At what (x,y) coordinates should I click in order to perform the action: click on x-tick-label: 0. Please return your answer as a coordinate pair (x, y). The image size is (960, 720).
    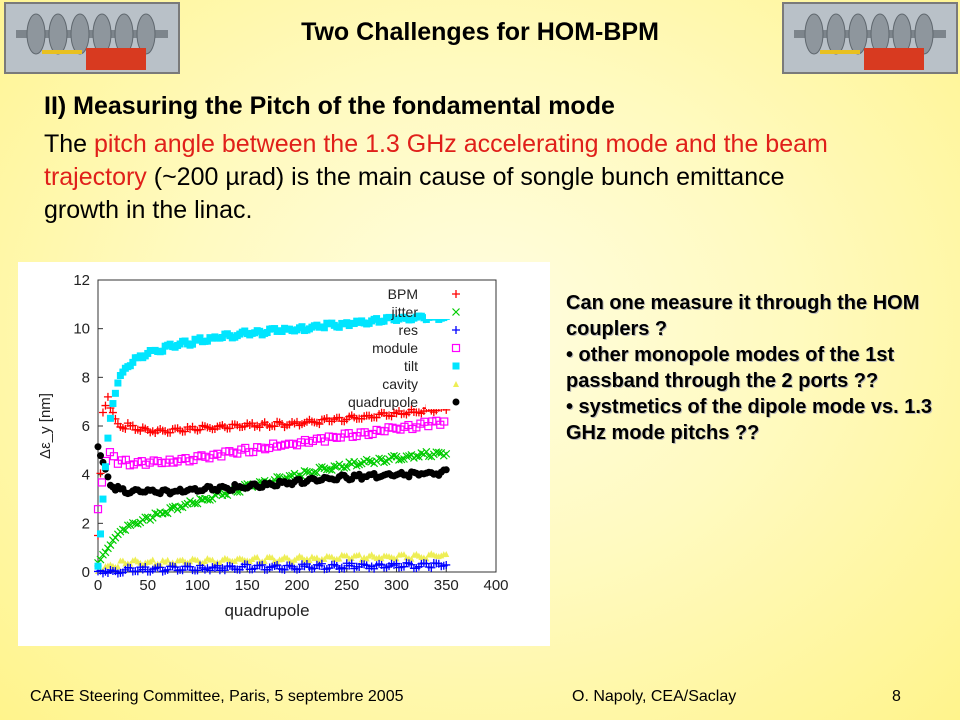
    Looking at the image, I should click on (98, 585).